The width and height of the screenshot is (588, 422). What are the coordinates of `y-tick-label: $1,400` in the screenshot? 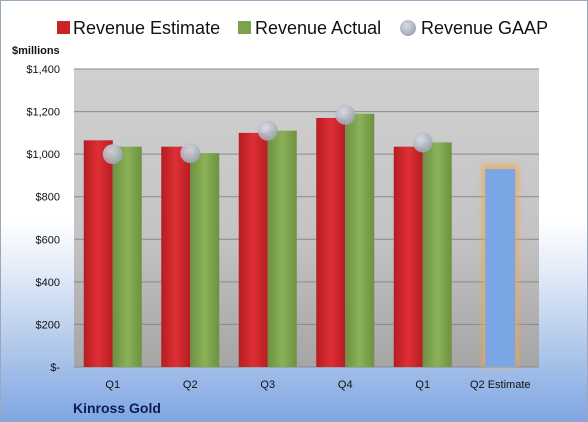 It's located at (43, 70).